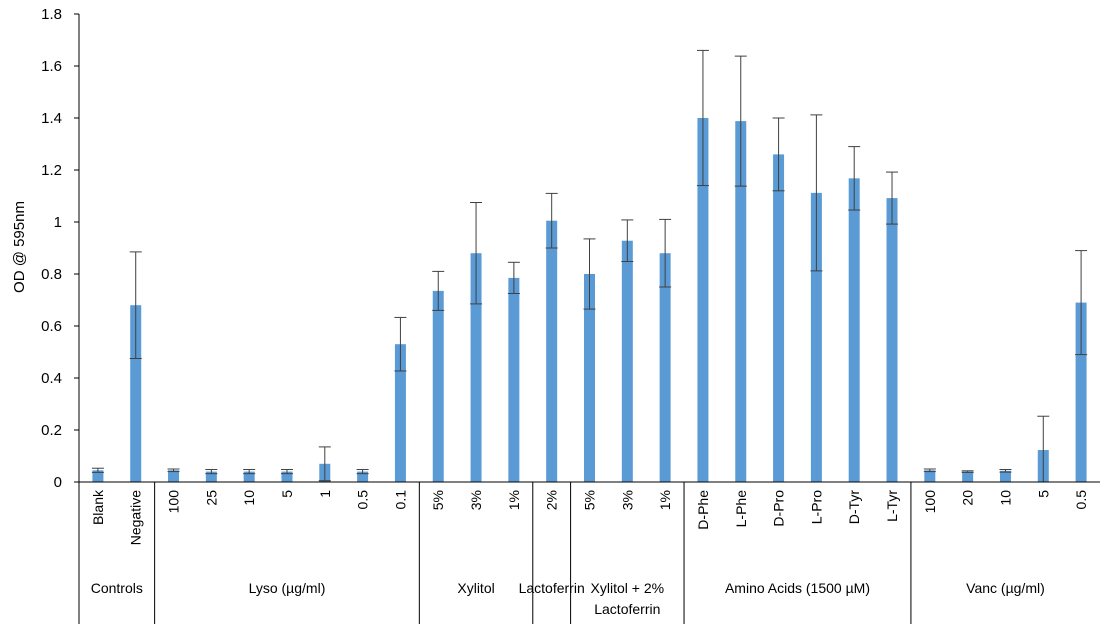 This screenshot has height=624, width=1101. I want to click on y-tick-label: 0, so click(58, 482).